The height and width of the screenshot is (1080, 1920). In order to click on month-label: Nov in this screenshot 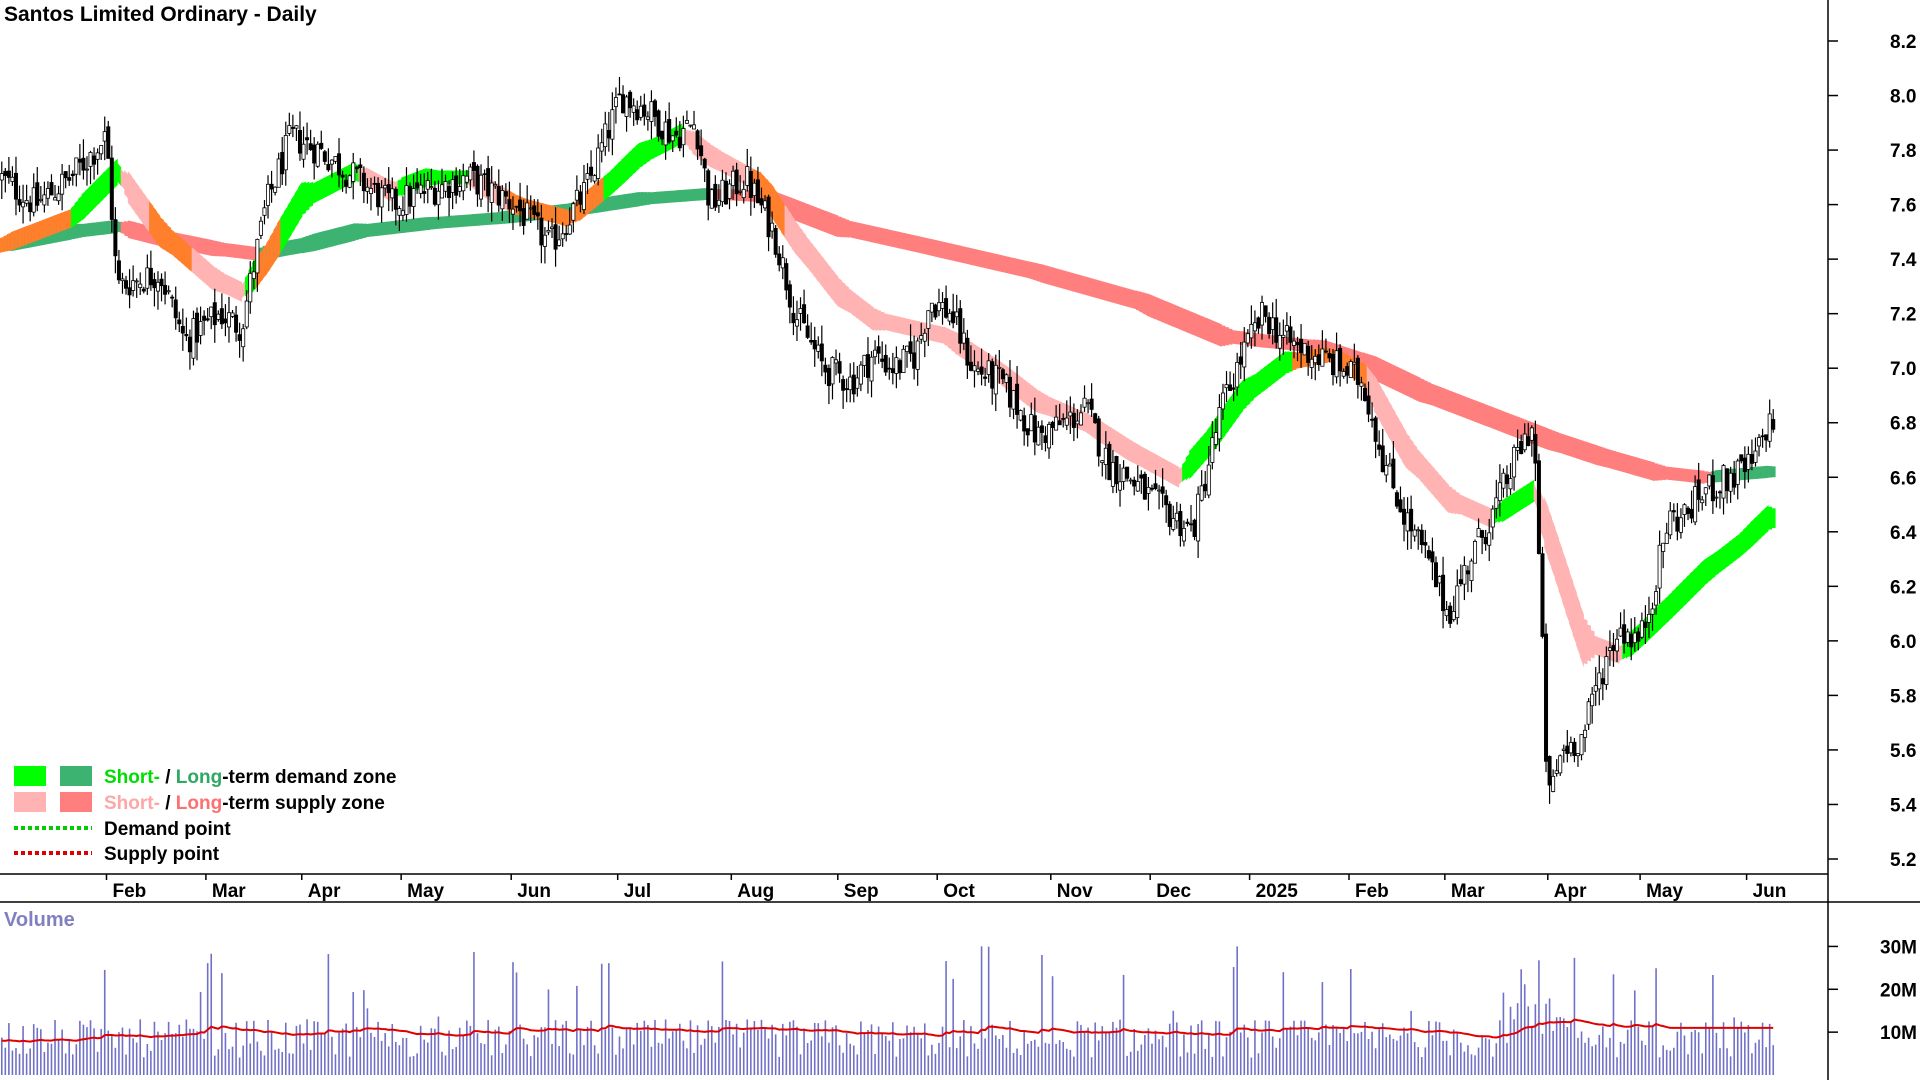, I will do `click(1075, 891)`.